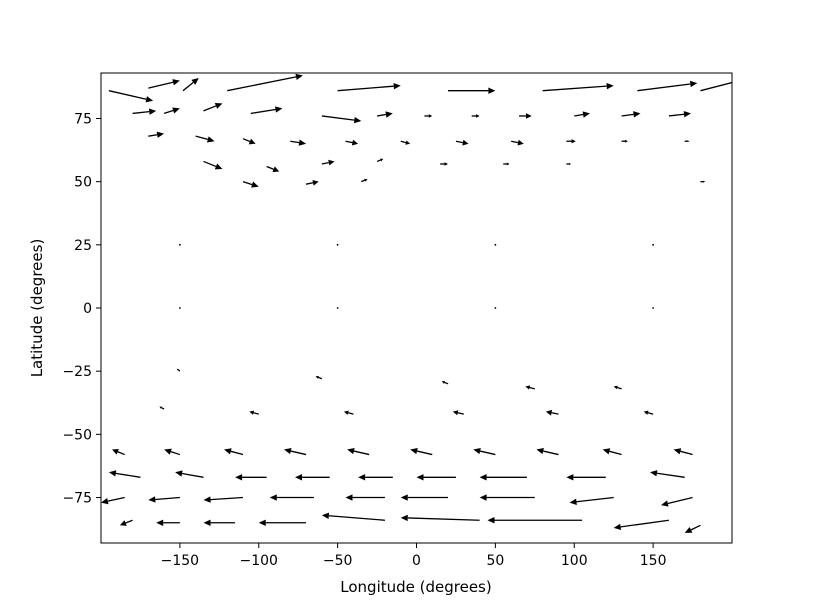 Image resolution: width=814 pixels, height=610 pixels. Describe the element at coordinates (83, 246) in the screenshot. I see `y-tick-label: 25` at that location.